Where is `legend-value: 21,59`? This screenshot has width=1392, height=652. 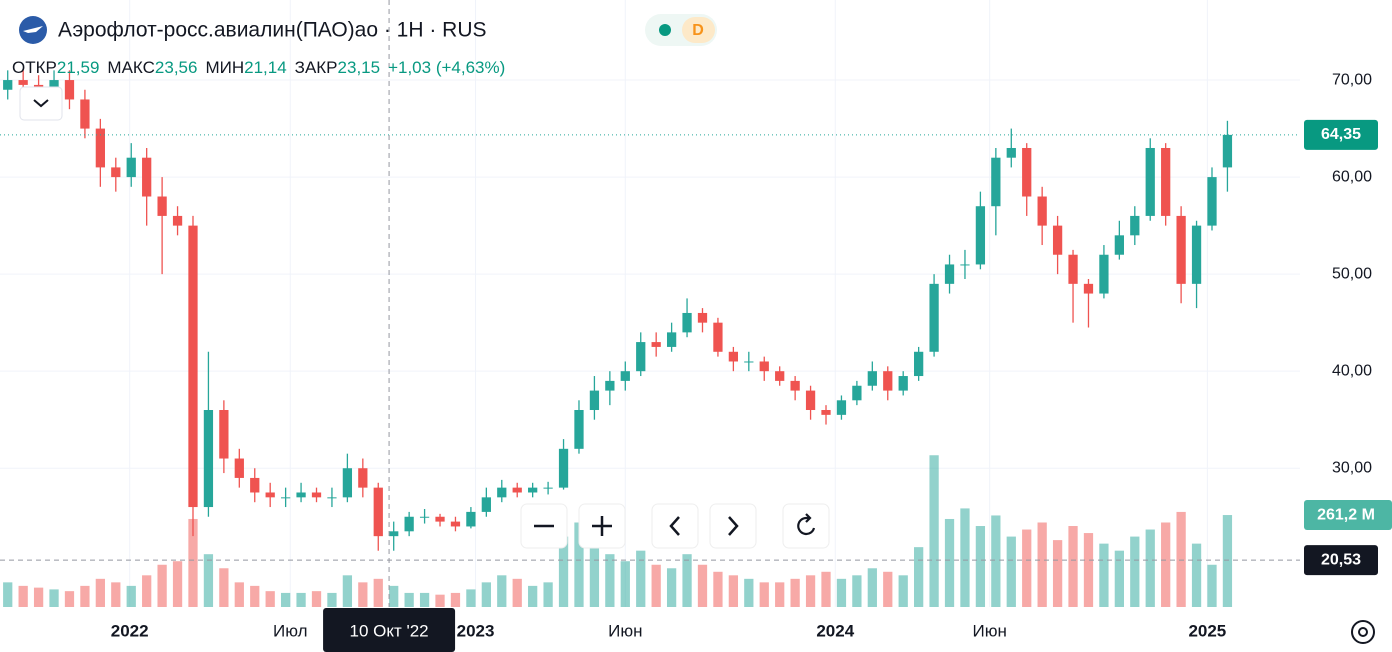
legend-value: 21,59 is located at coordinates (78, 67).